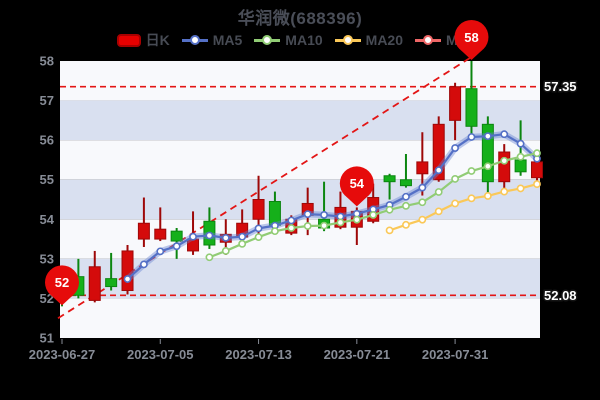 This screenshot has height=400, width=600. I want to click on reference-line-label: 57.35, so click(560, 86).